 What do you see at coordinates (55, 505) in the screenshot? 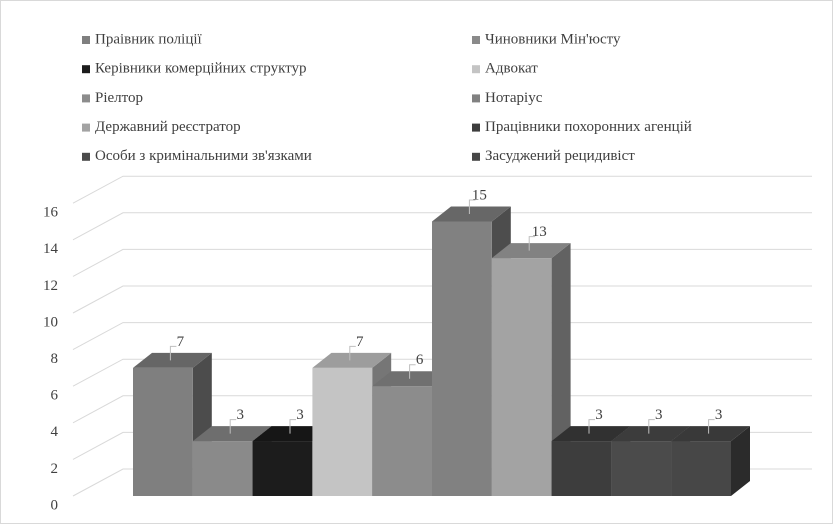
I see `y-tick-label: 0` at bounding box center [55, 505].